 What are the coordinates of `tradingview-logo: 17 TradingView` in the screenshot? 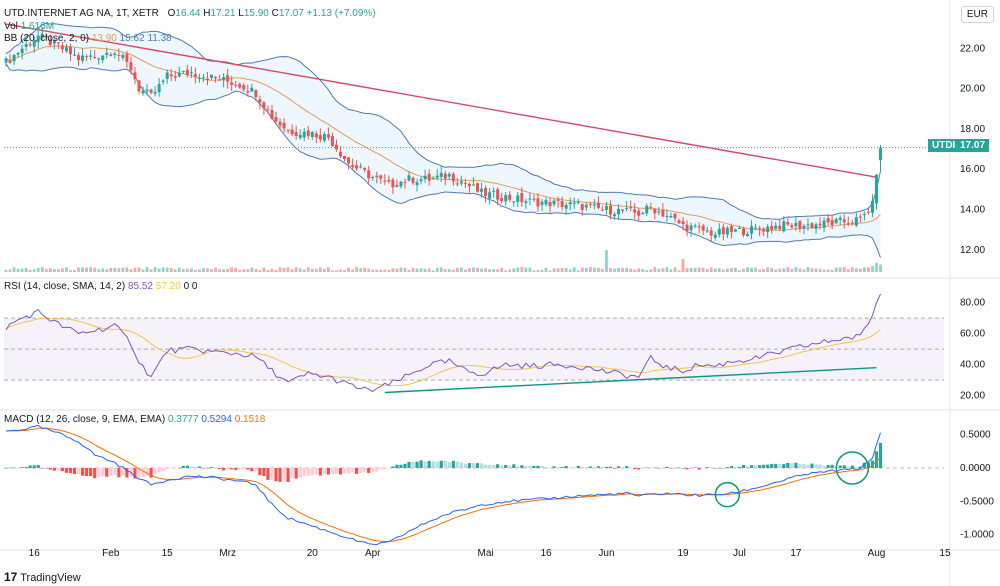 It's located at (42, 577).